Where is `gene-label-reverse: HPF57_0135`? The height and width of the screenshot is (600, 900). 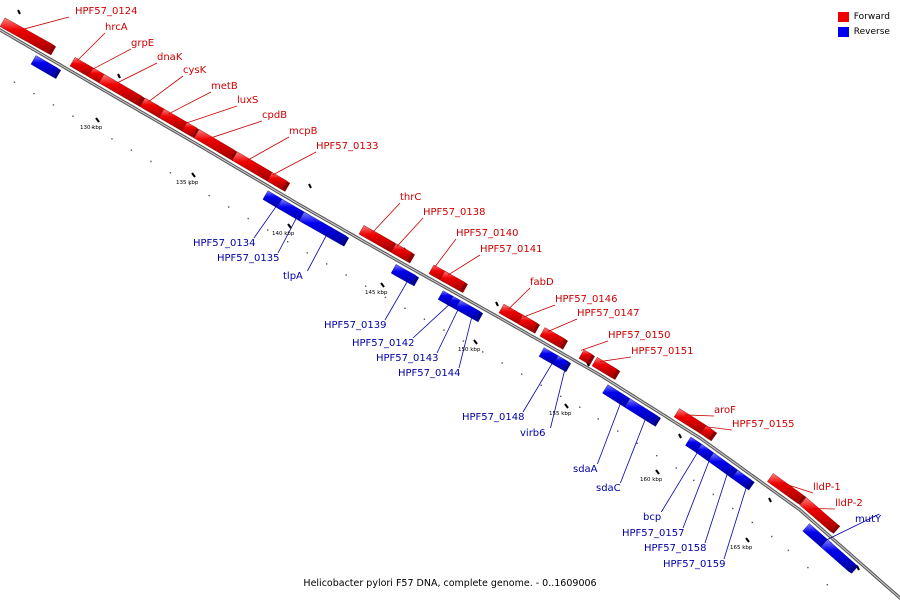 gene-label-reverse: HPF57_0135 is located at coordinates (248, 258).